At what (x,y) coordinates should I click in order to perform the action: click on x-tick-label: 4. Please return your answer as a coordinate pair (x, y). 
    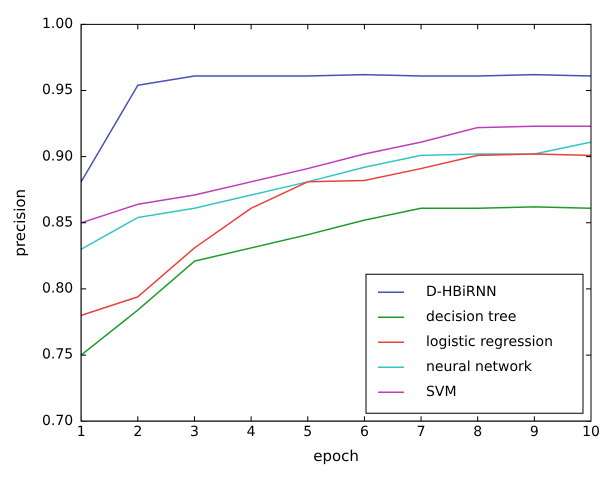
    Looking at the image, I should click on (251, 432).